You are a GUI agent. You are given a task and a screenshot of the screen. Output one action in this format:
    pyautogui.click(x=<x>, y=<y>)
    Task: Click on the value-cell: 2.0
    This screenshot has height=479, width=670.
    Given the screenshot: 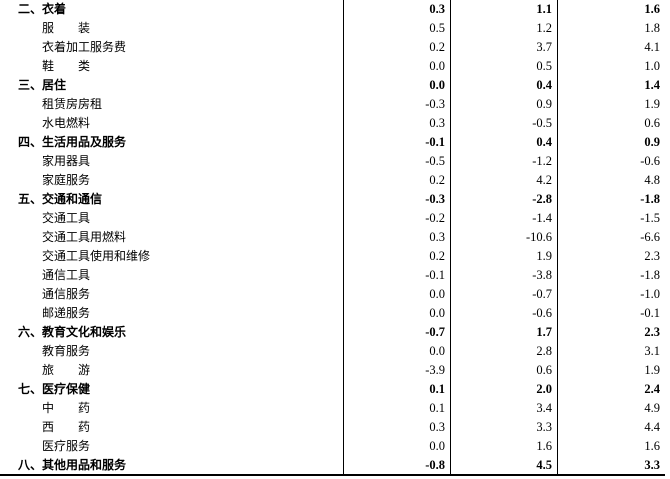 What is the action you would take?
    pyautogui.click(x=544, y=389)
    